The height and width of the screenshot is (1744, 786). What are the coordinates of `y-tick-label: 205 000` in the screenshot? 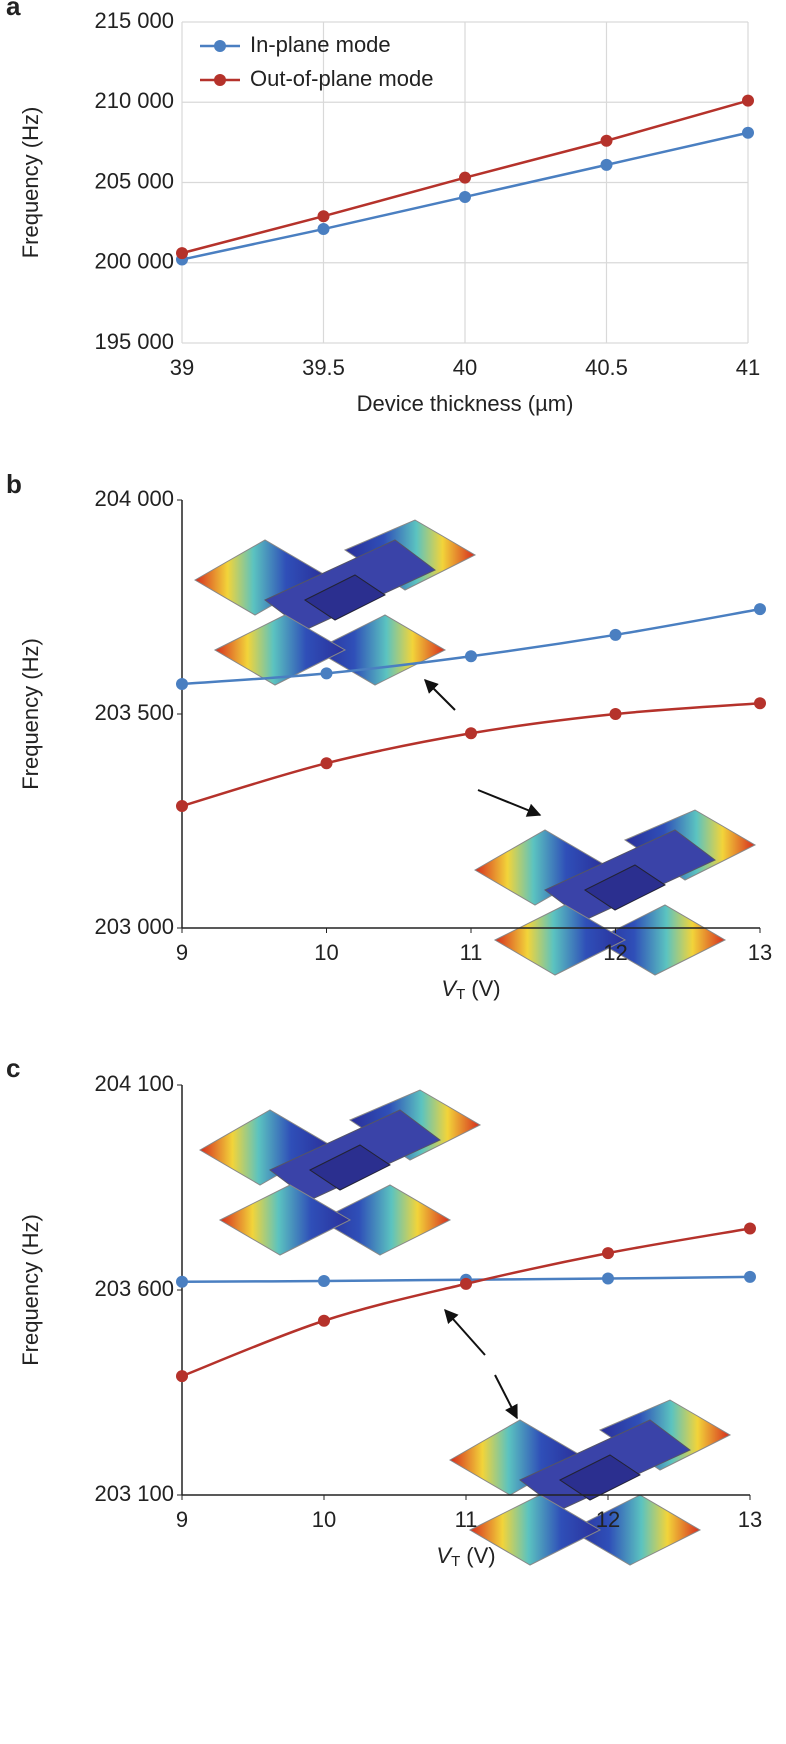 It's located at (134, 180).